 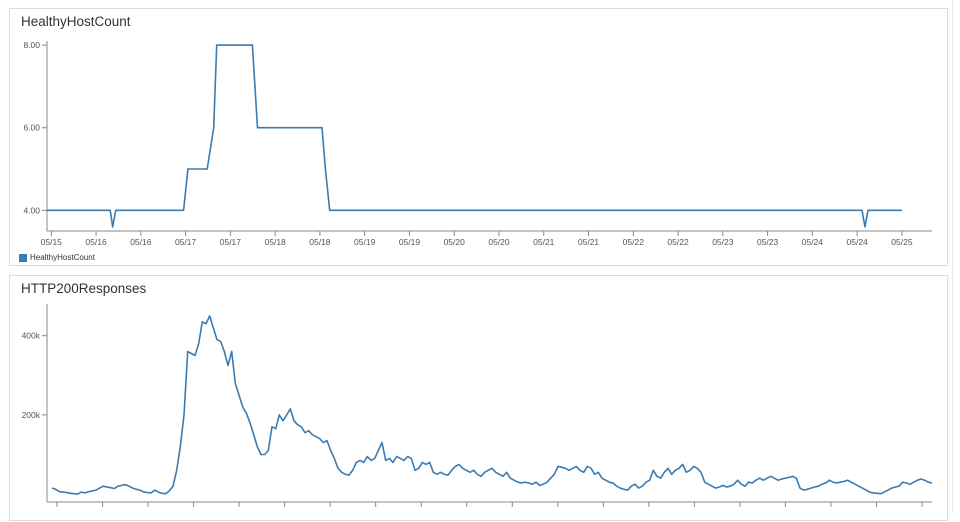 What do you see at coordinates (62, 257) in the screenshot?
I see `legend-label: HealthyHostCount` at bounding box center [62, 257].